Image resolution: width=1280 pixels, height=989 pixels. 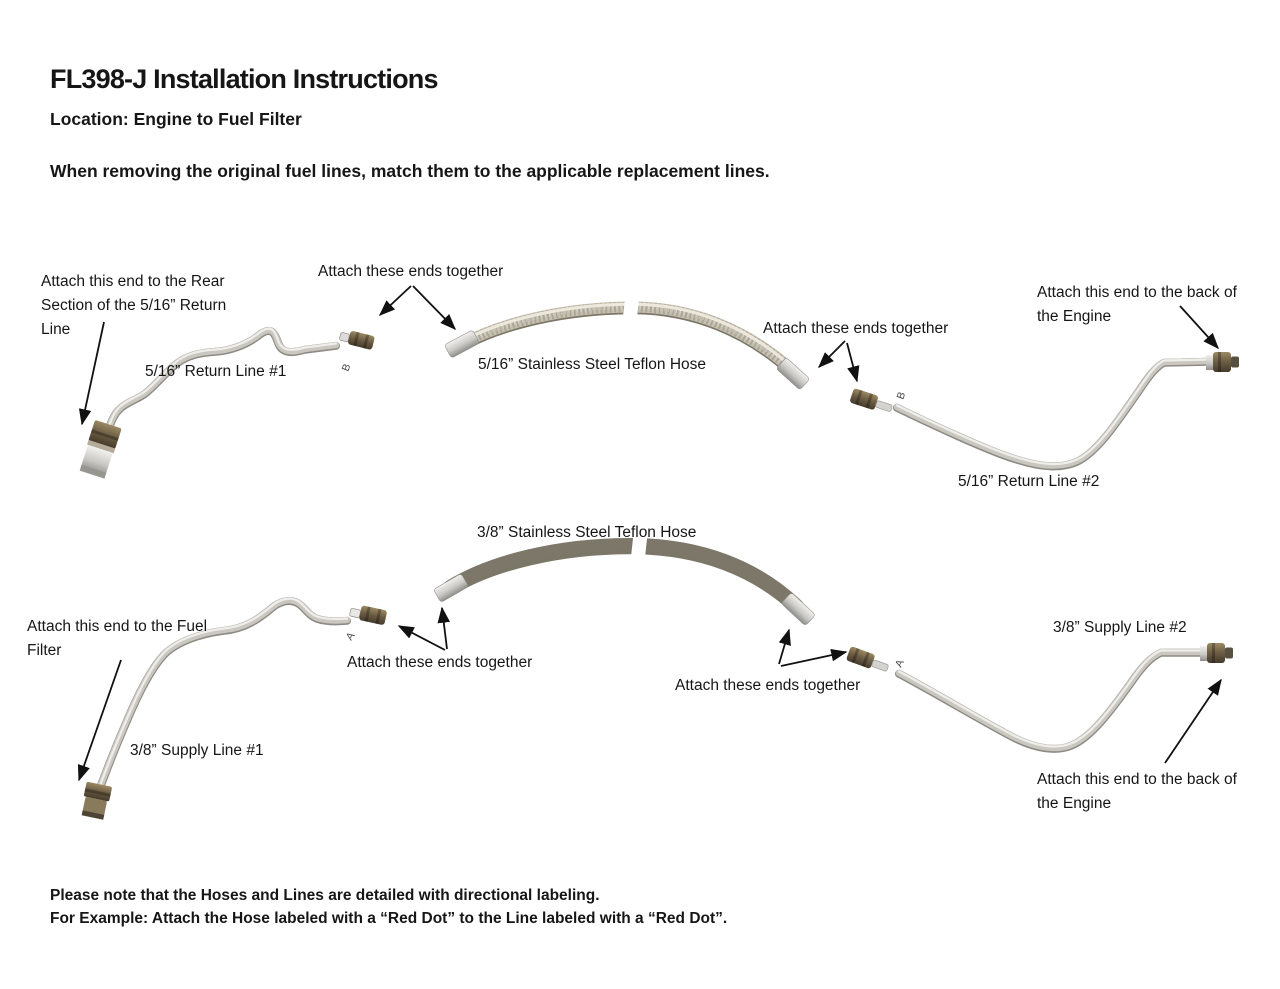 What do you see at coordinates (214, 709) in the screenshot?
I see `supply-line-1-image` at bounding box center [214, 709].